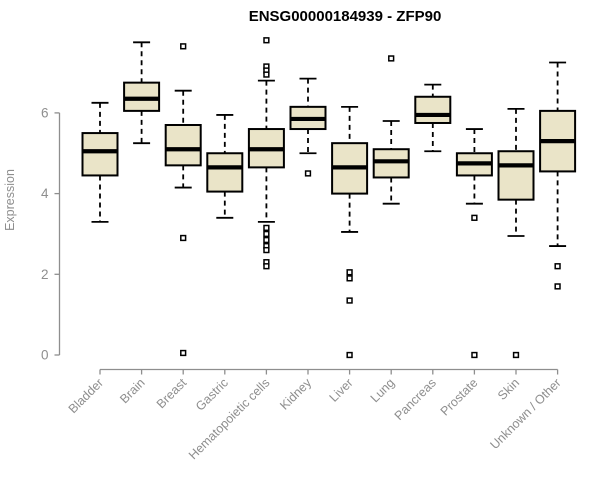  Describe the element at coordinates (183, 200) in the screenshot. I see `box-group-breast` at that location.